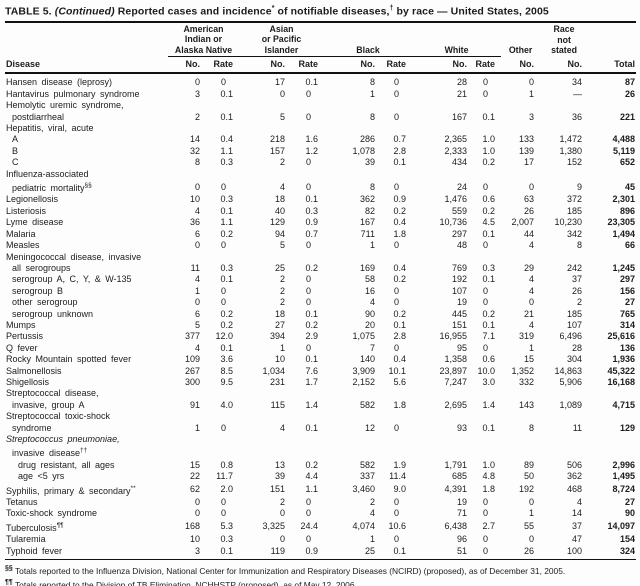 Image resolution: width=640 pixels, height=586 pixels. Describe the element at coordinates (15, 162) in the screenshot. I see `disease-cell: C` at that location.